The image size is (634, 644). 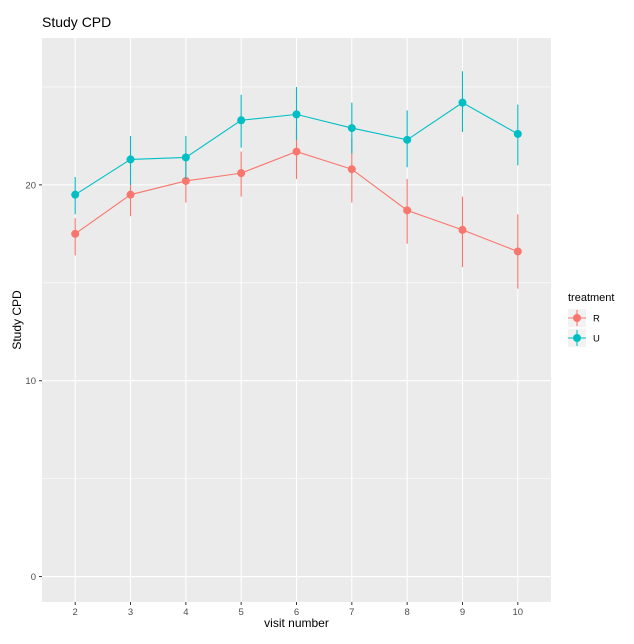 What do you see at coordinates (596, 319) in the screenshot?
I see `legend-label: R` at bounding box center [596, 319].